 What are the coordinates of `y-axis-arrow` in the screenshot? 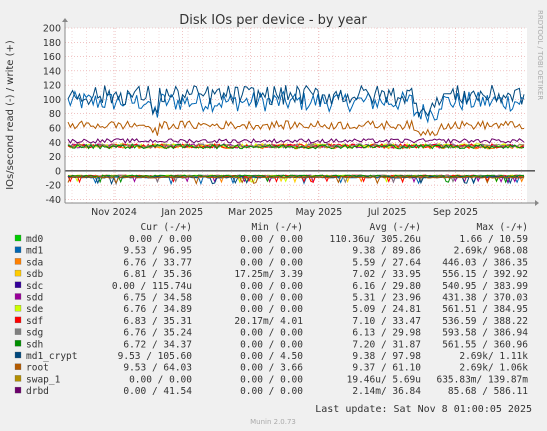 It's located at (65, 20).